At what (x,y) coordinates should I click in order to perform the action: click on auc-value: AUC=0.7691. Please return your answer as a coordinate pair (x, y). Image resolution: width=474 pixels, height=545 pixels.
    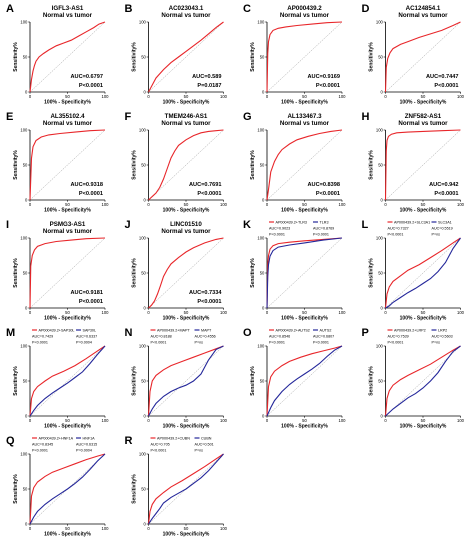
    Looking at the image, I should click on (205, 185).